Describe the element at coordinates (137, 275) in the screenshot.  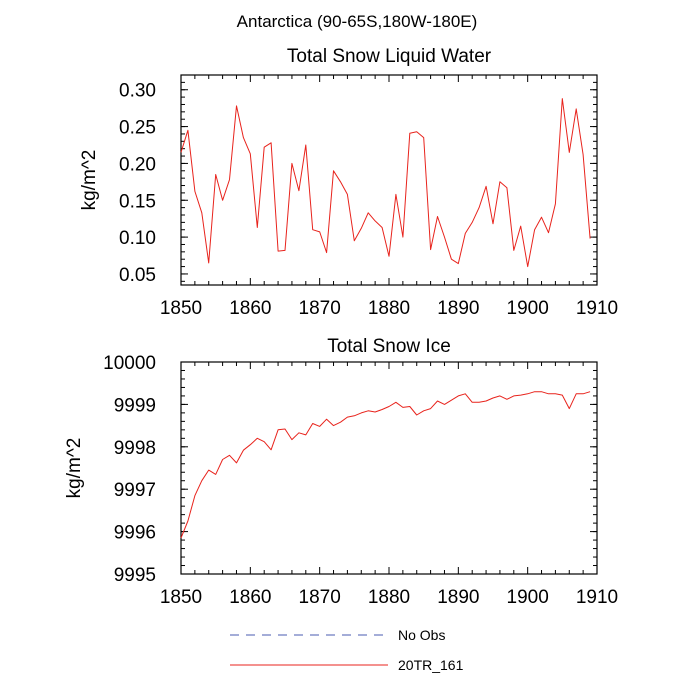
I see `y-tick-label: 0.05` at that location.